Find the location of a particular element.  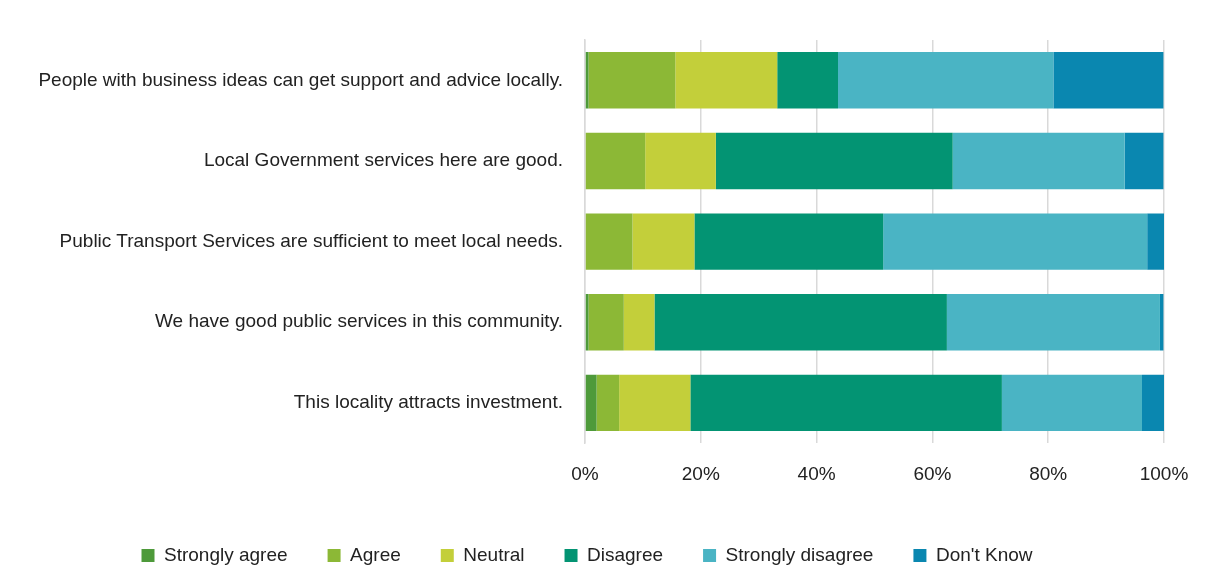

legend-label: Disagree is located at coordinates (625, 554).